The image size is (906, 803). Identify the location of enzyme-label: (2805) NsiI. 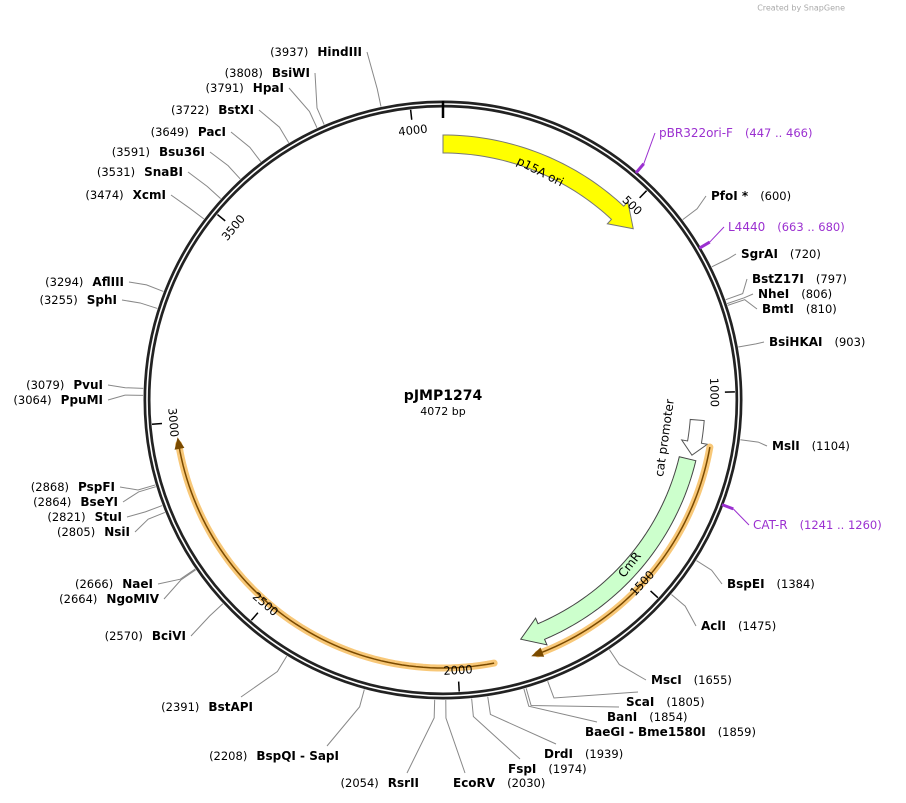
(93, 532).